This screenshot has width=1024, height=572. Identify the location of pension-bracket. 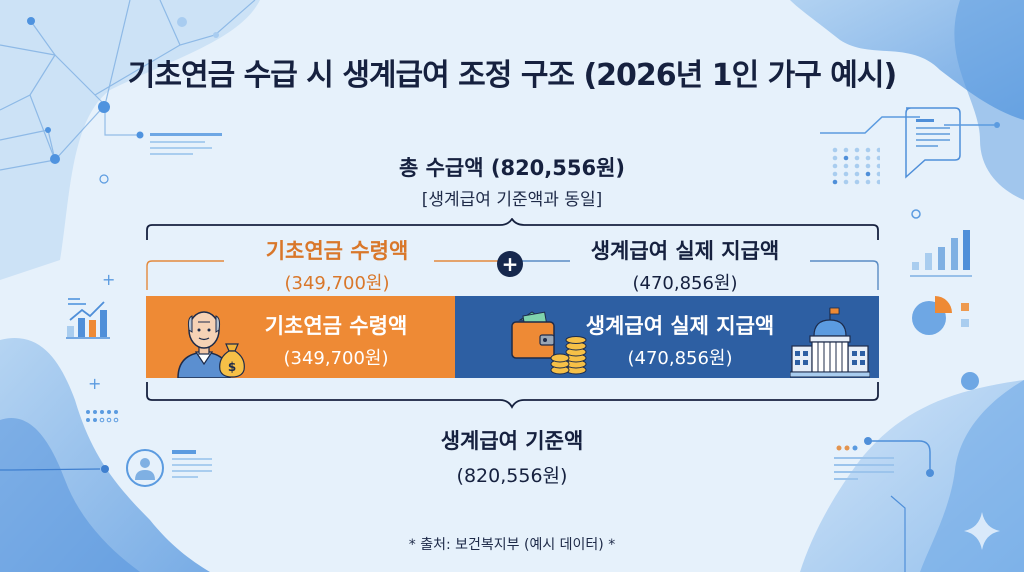
(322, 275).